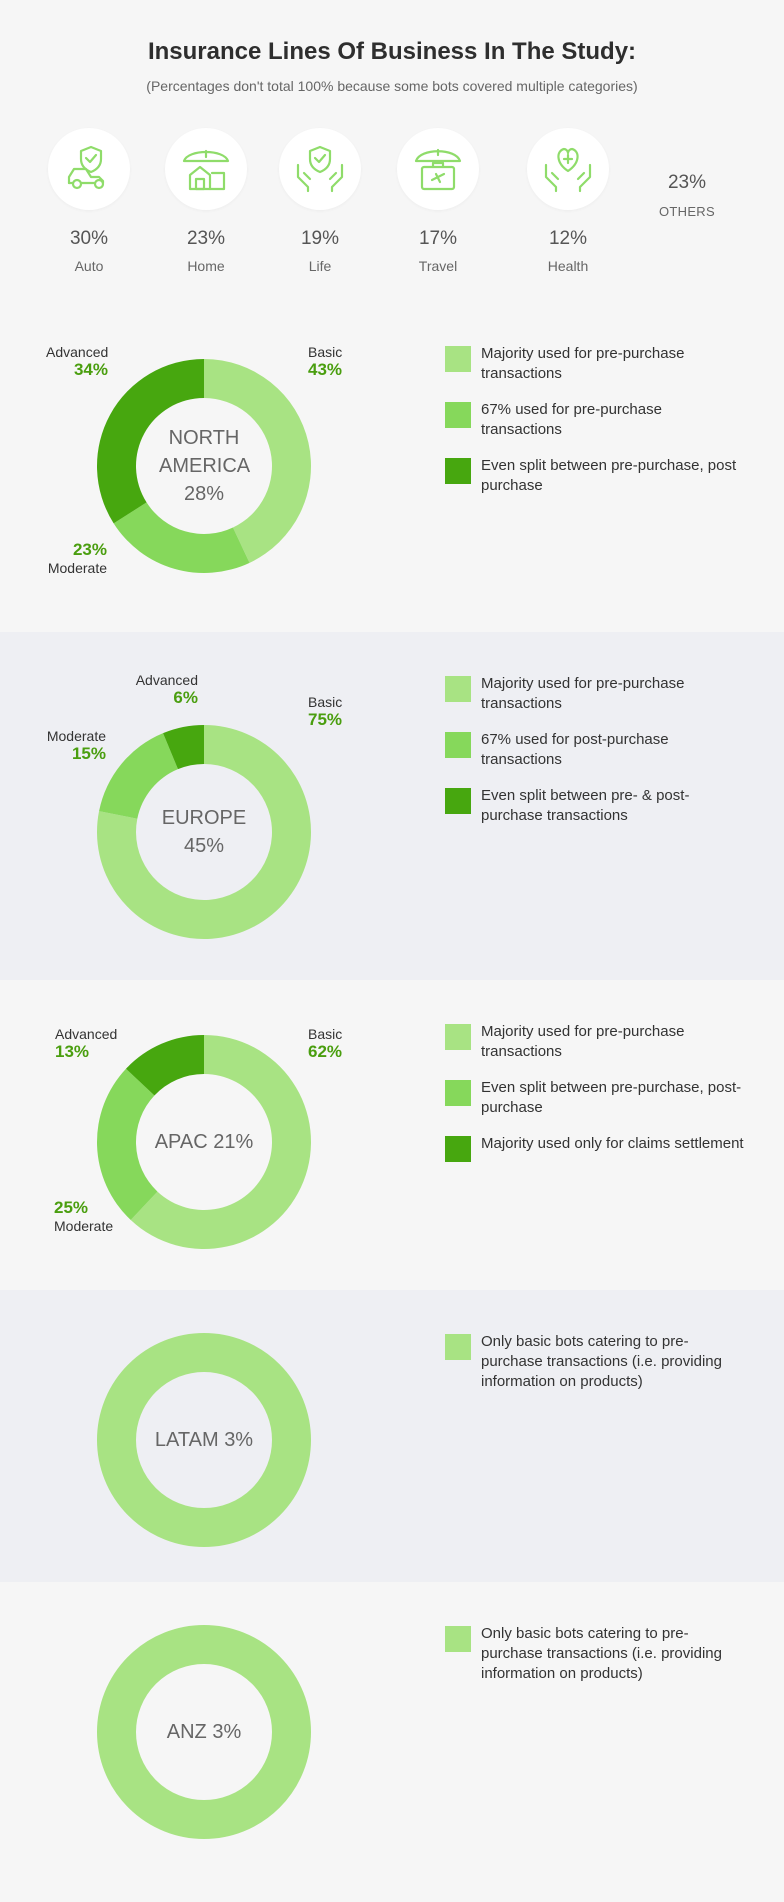  Describe the element at coordinates (325, 719) in the screenshot. I see `segment-value: 75%` at that location.